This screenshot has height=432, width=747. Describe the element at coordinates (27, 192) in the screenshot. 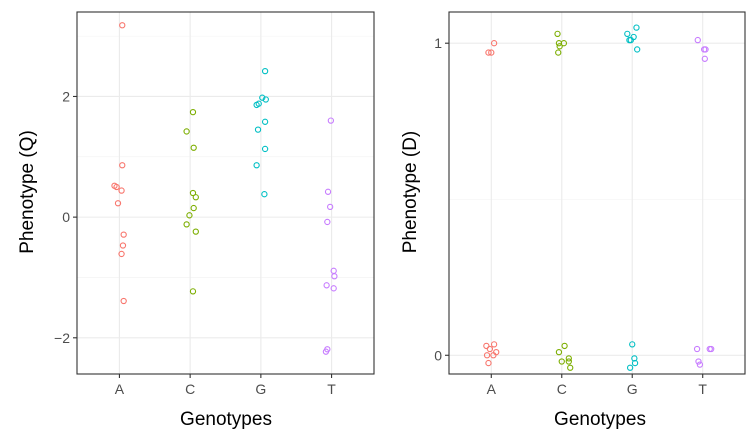

I see `y-axis-title: Phenotype (Q)` at that location.